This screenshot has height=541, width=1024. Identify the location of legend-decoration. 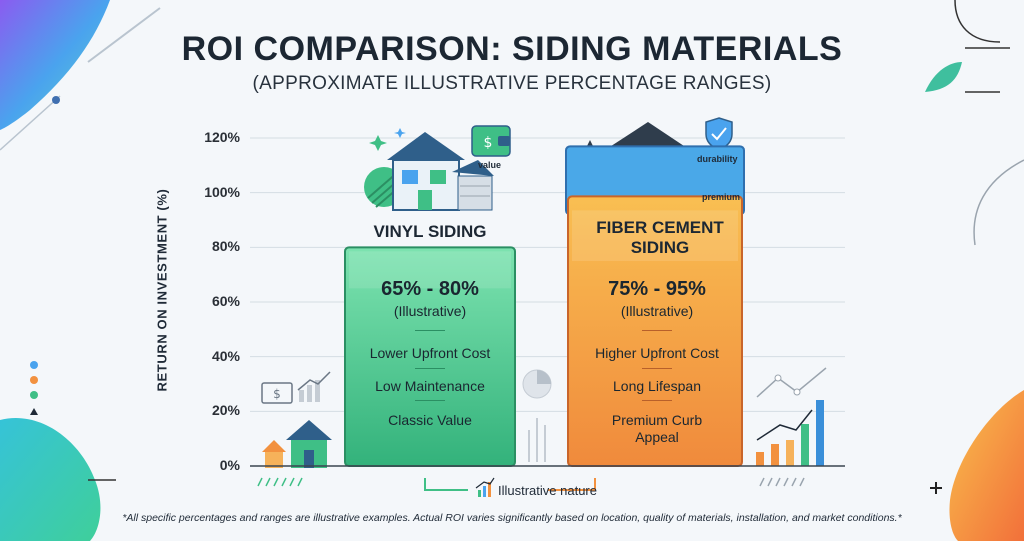
(531, 487).